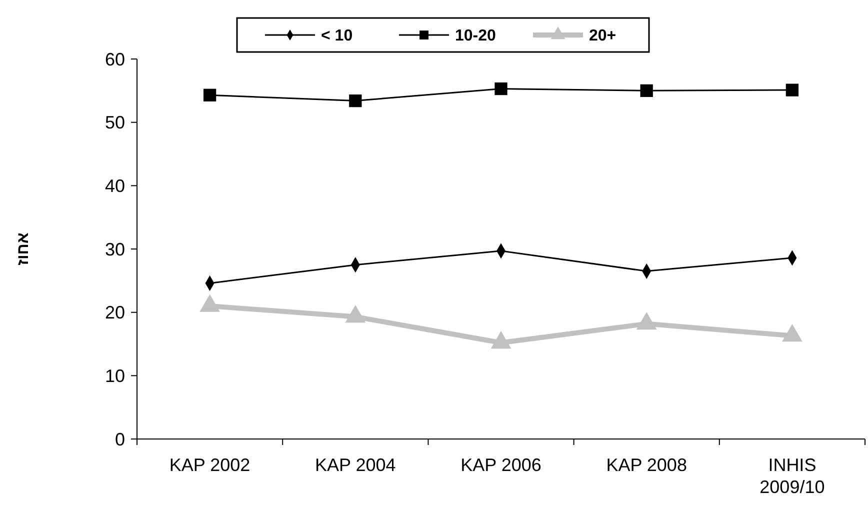 The height and width of the screenshot is (525, 868). I want to click on y-axis-title: אחוז, so click(23, 249).